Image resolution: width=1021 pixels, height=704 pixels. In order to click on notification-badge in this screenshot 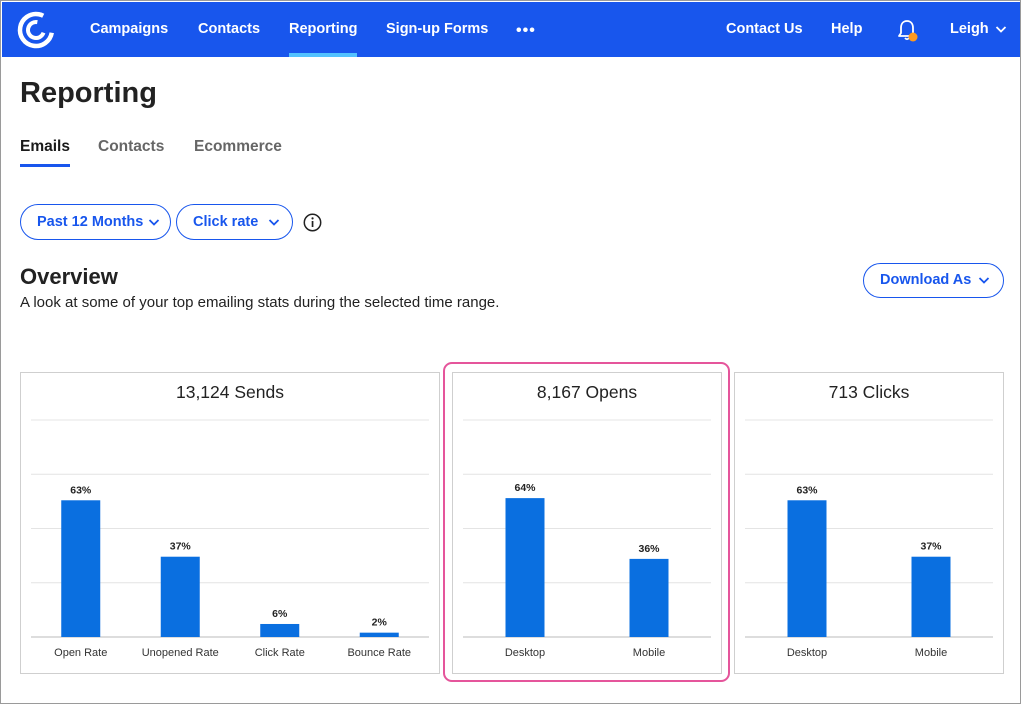, I will do `click(913, 37)`.